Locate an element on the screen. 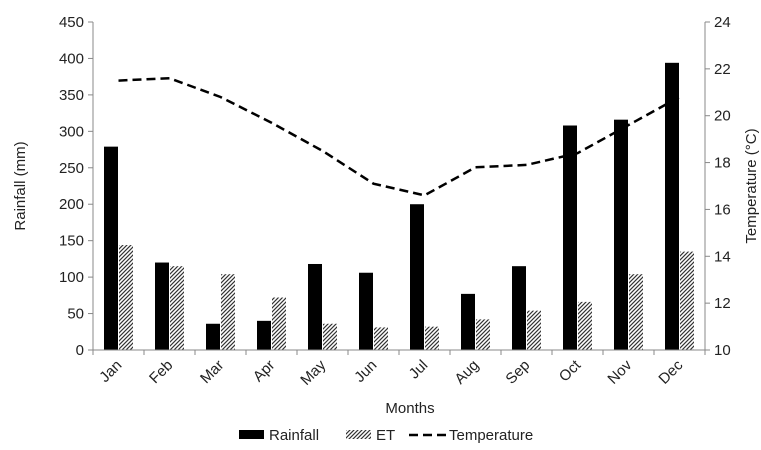  bar-et-sep is located at coordinates (534, 330).